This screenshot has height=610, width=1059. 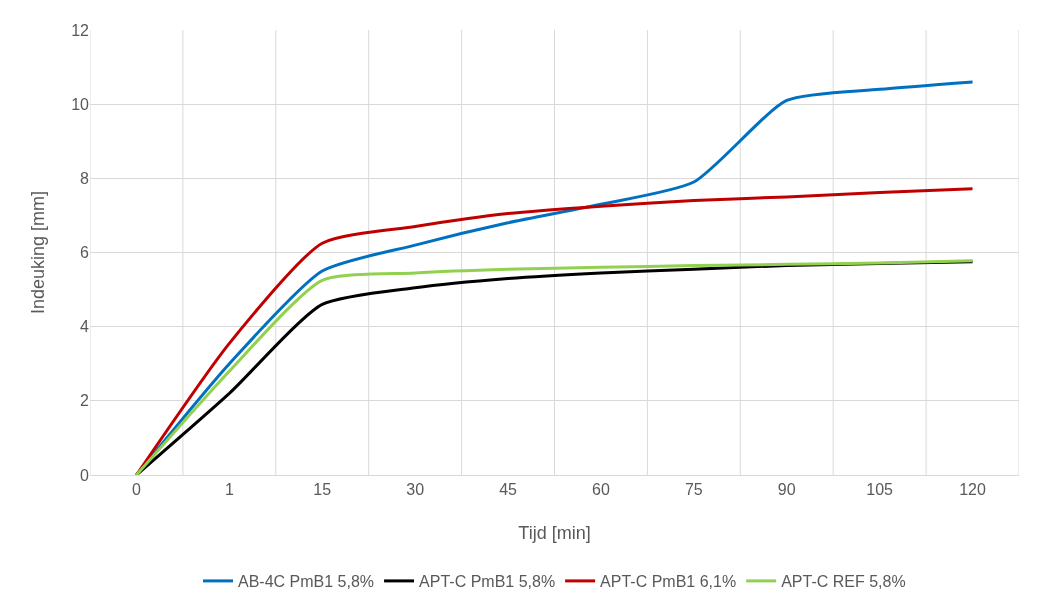 What do you see at coordinates (786, 490) in the screenshot?
I see `x-tick-label: 90` at bounding box center [786, 490].